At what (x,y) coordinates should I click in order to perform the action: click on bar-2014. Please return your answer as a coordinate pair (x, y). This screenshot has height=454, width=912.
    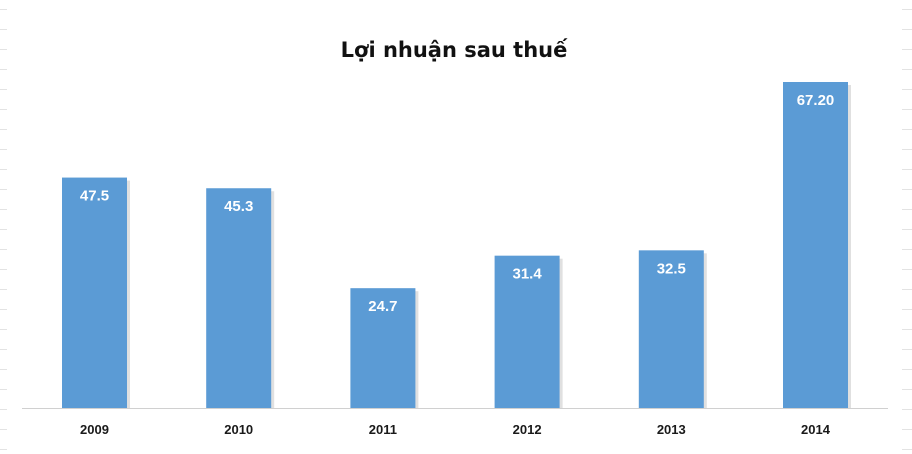
    Looking at the image, I should click on (815, 245).